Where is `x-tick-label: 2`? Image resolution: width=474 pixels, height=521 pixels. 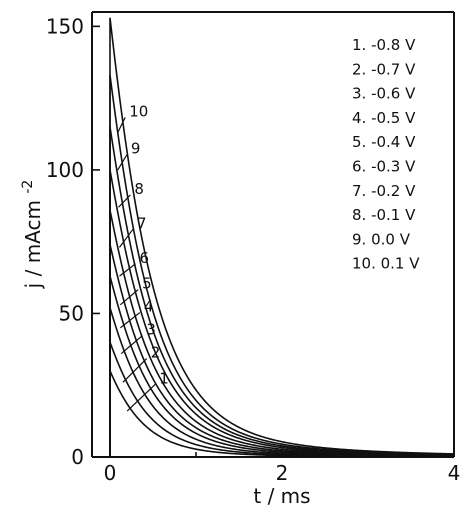 x-tick-label: 2 is located at coordinates (282, 473).